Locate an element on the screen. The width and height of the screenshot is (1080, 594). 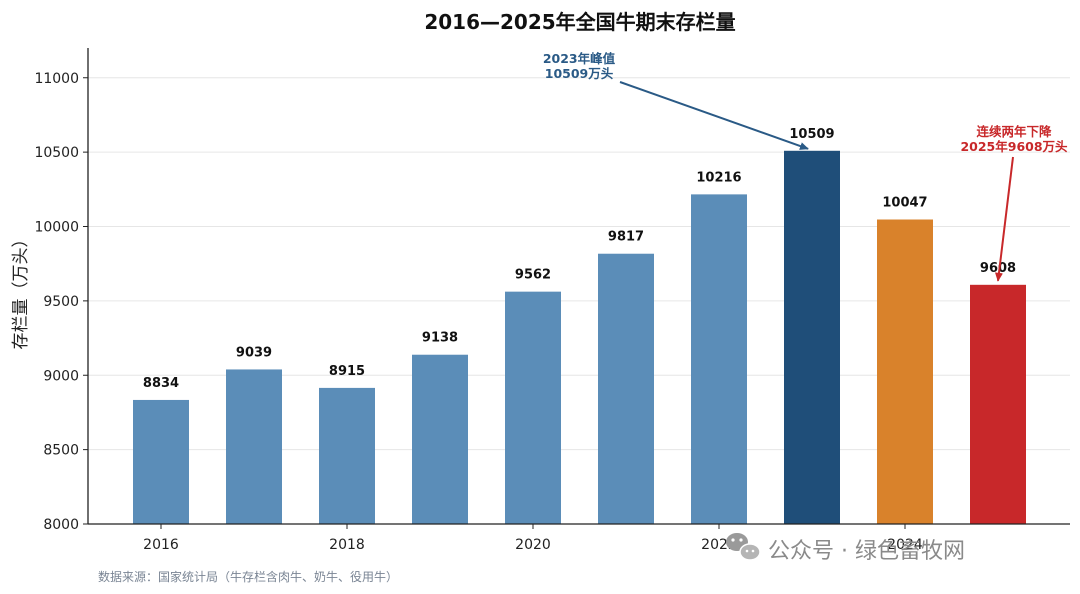
data-label-2024: 10047 is located at coordinates (904, 203).